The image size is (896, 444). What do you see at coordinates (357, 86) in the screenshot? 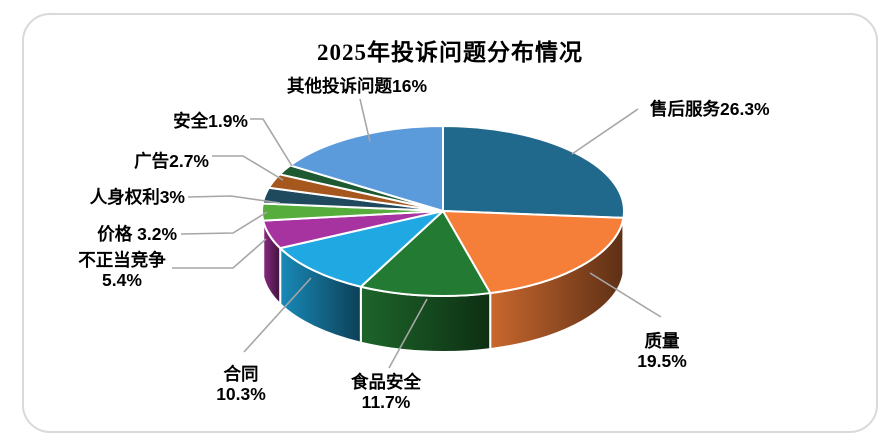
I see `slice-label-other-complaints: 其他投诉问题16%` at bounding box center [357, 86].